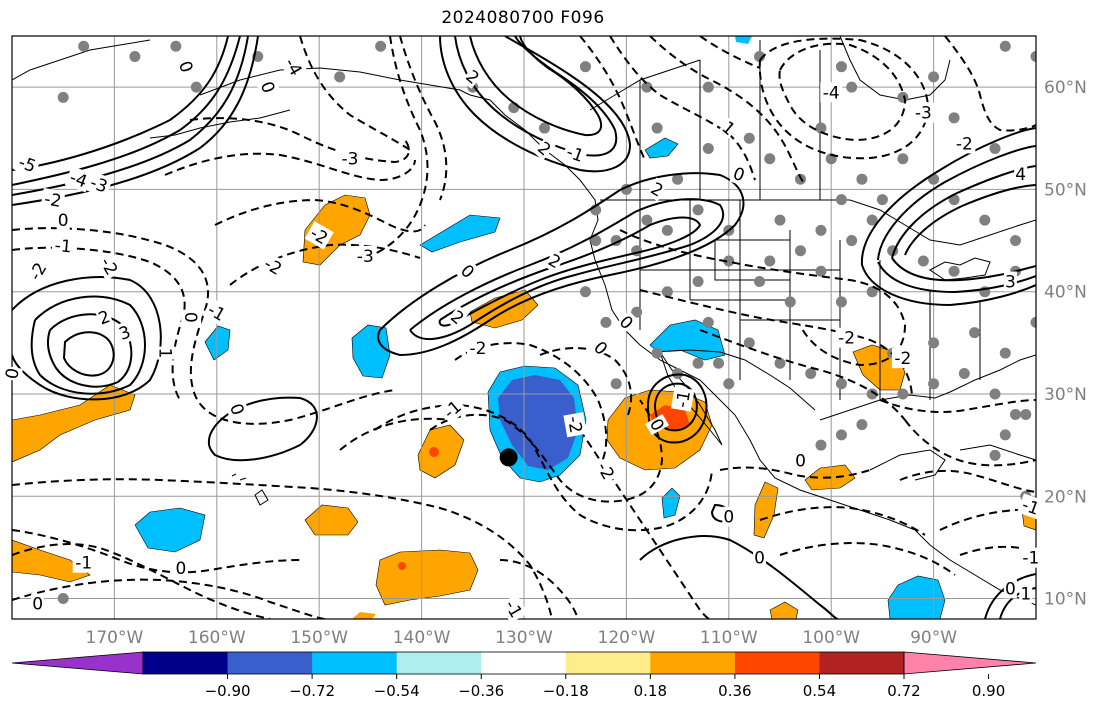 The height and width of the screenshot is (712, 1105). Describe the element at coordinates (819, 691) in the screenshot. I see `colorbar-tick-label: 0.54` at that location.